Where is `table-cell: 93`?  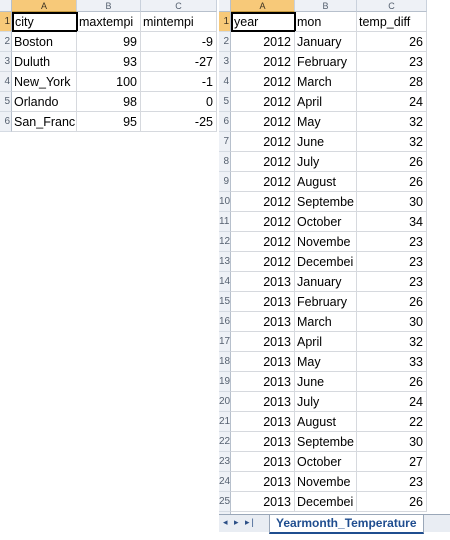
table-cell: 93 is located at coordinates (109, 62).